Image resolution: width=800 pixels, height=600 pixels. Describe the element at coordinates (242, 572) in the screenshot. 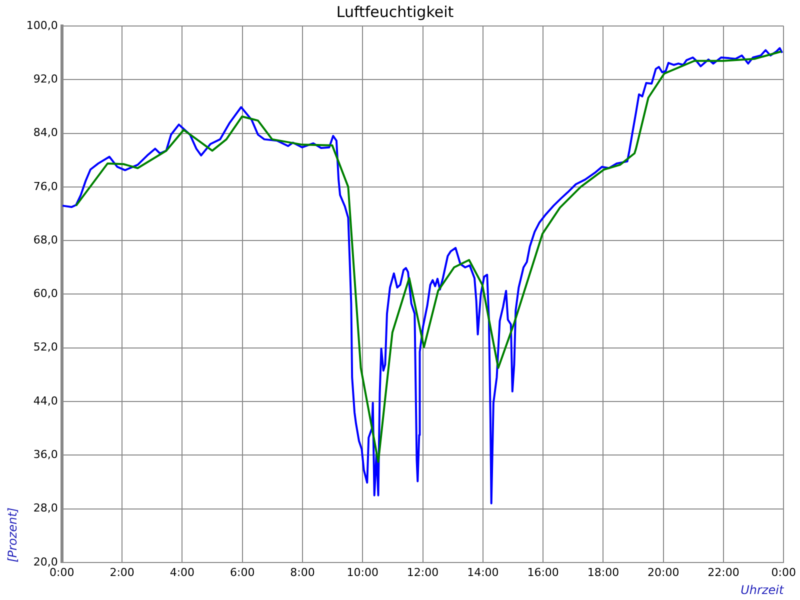

I see `x-tick-label: 6:00` at that location.